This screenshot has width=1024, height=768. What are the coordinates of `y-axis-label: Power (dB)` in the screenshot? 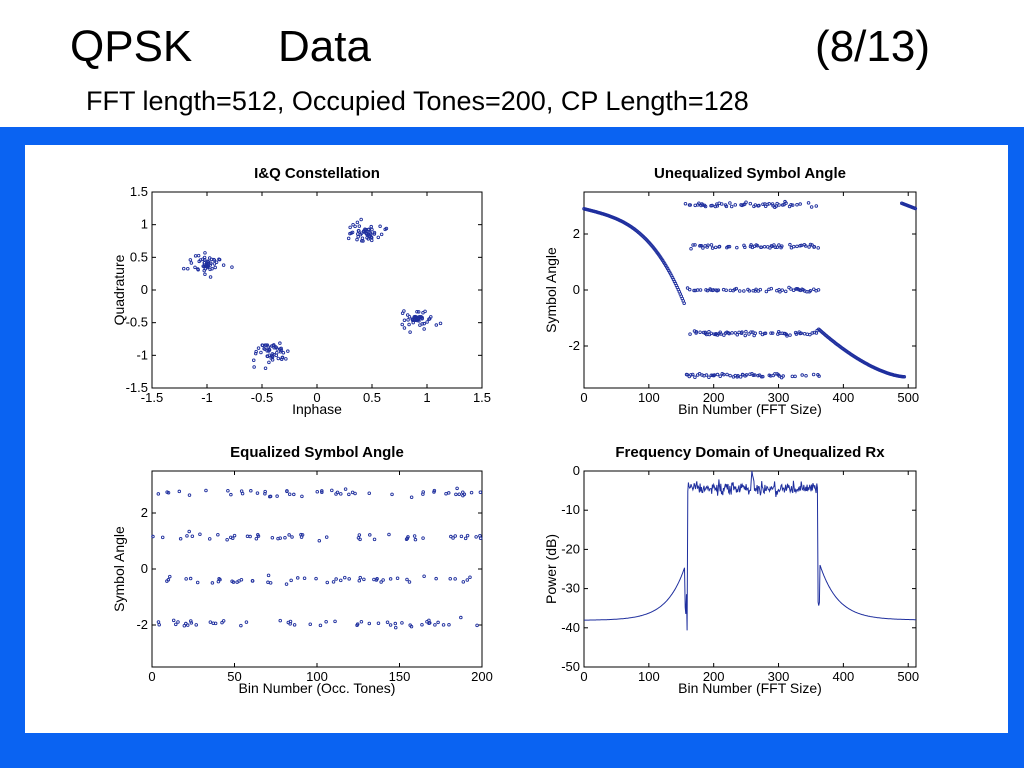 It's located at (551, 569).